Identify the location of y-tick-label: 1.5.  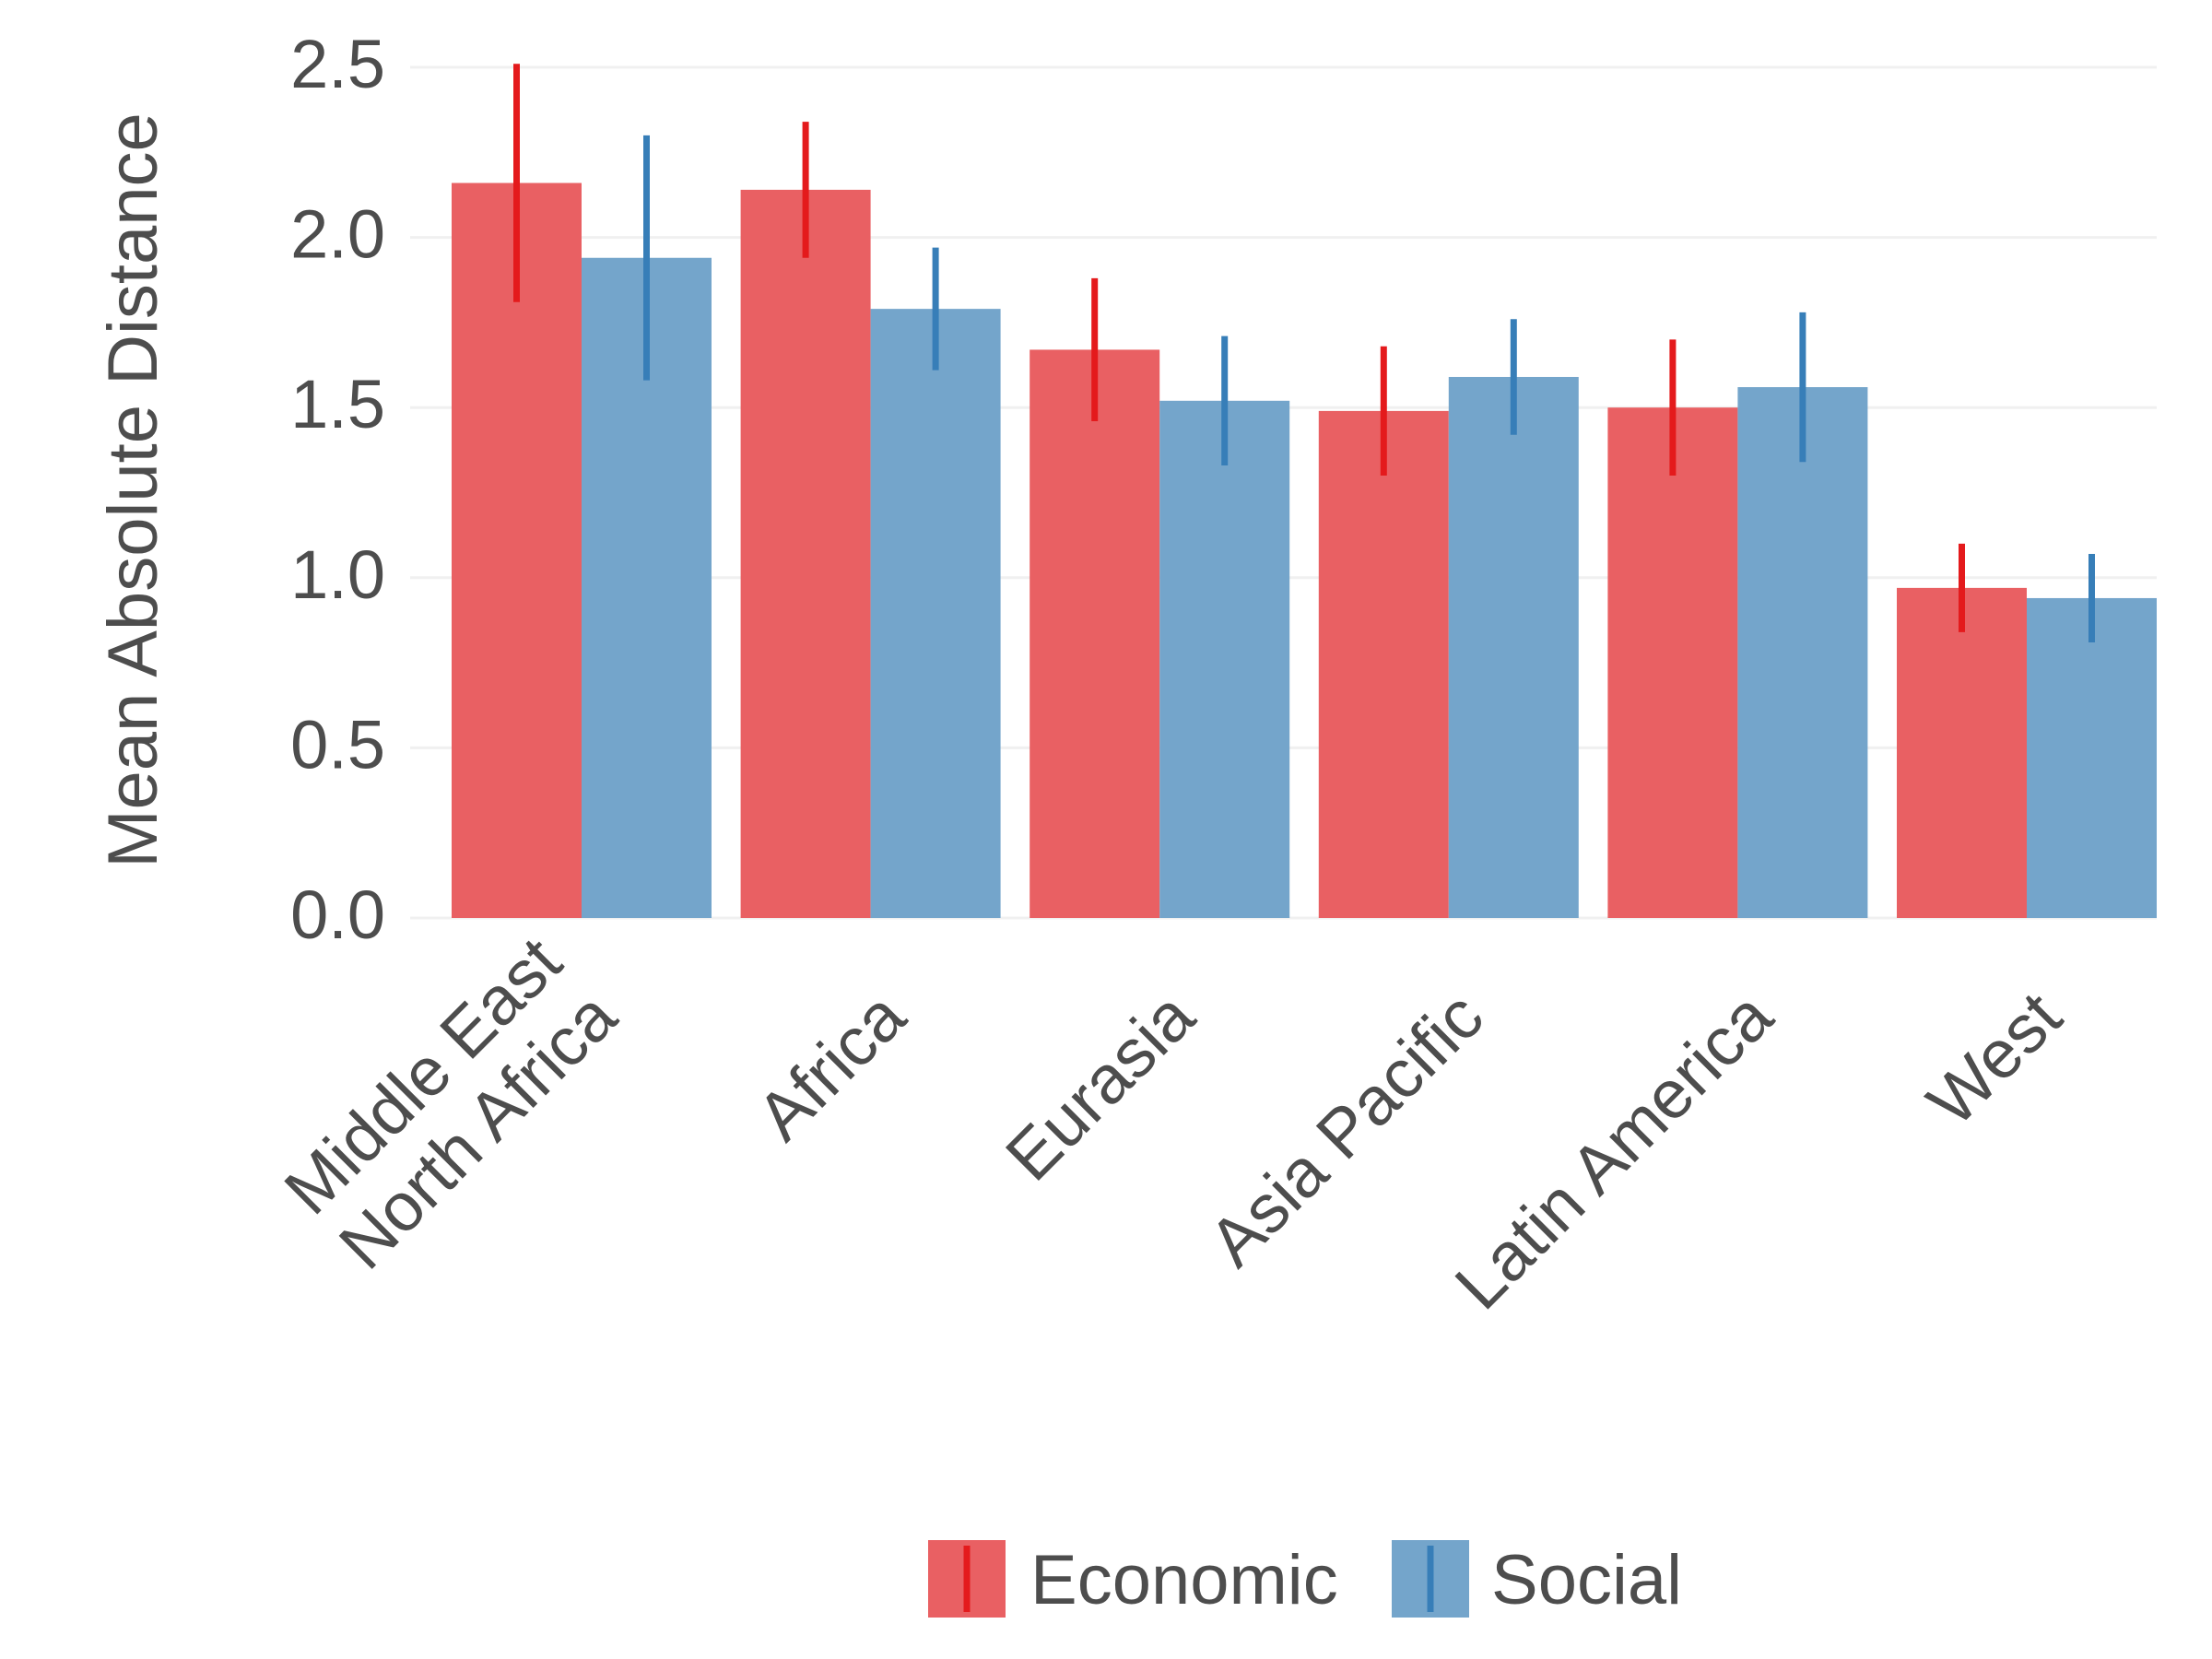
(337, 404).